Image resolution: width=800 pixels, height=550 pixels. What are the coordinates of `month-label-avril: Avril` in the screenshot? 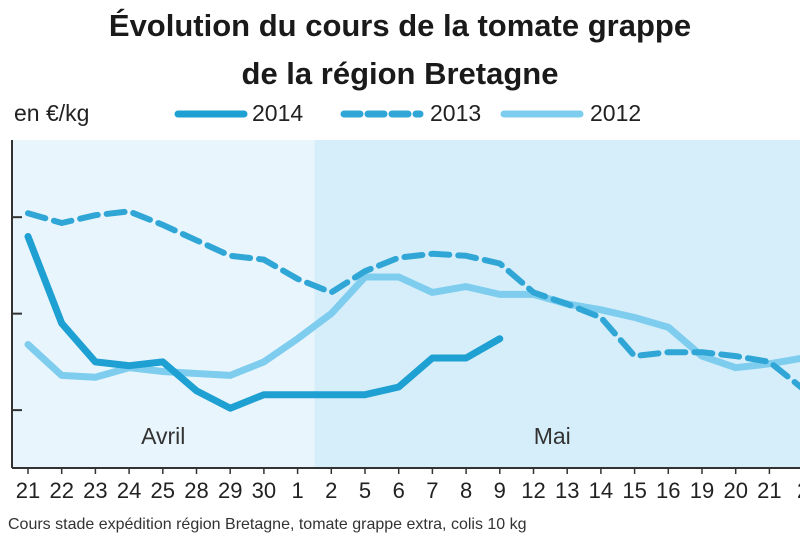 It's located at (163, 436).